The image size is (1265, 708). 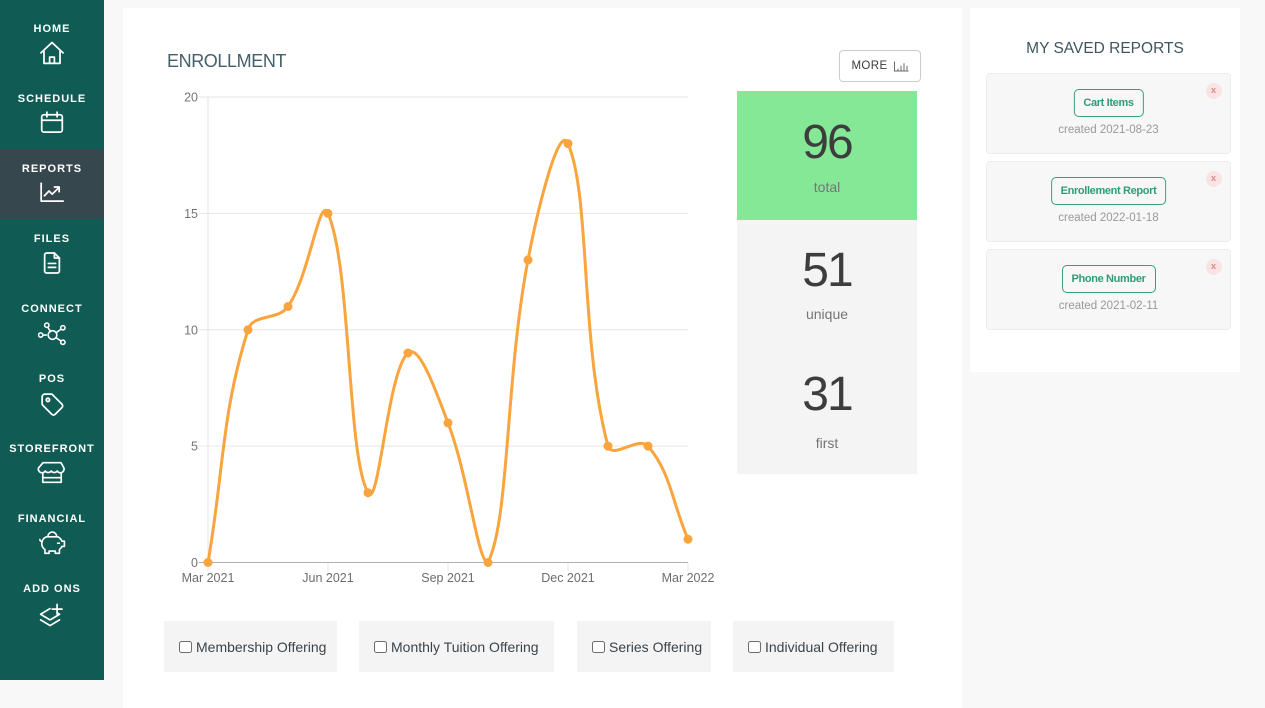 What do you see at coordinates (688, 578) in the screenshot?
I see `svg-text: Mar 2022` at bounding box center [688, 578].